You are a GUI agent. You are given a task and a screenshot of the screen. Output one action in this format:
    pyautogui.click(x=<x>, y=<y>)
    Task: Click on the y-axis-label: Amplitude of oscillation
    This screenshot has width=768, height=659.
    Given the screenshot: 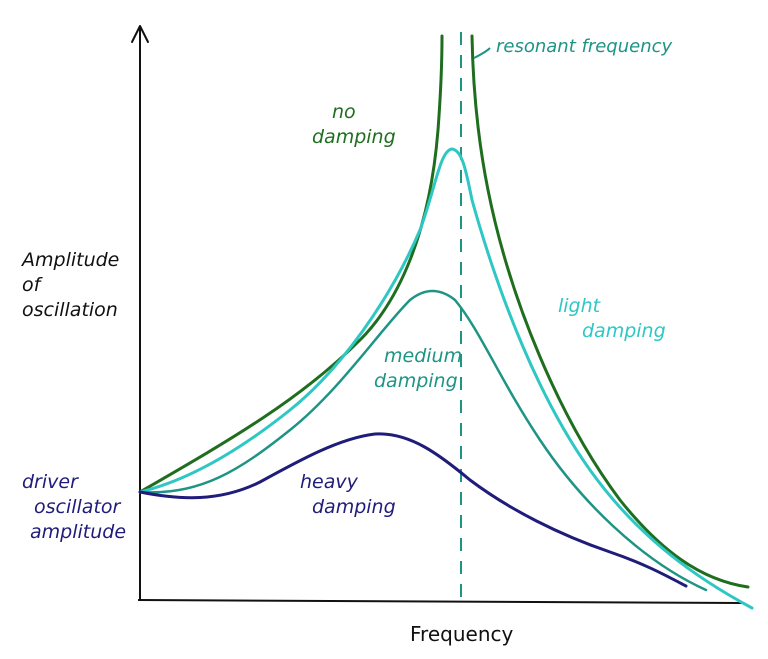 What is the action you would take?
    pyautogui.click(x=71, y=285)
    